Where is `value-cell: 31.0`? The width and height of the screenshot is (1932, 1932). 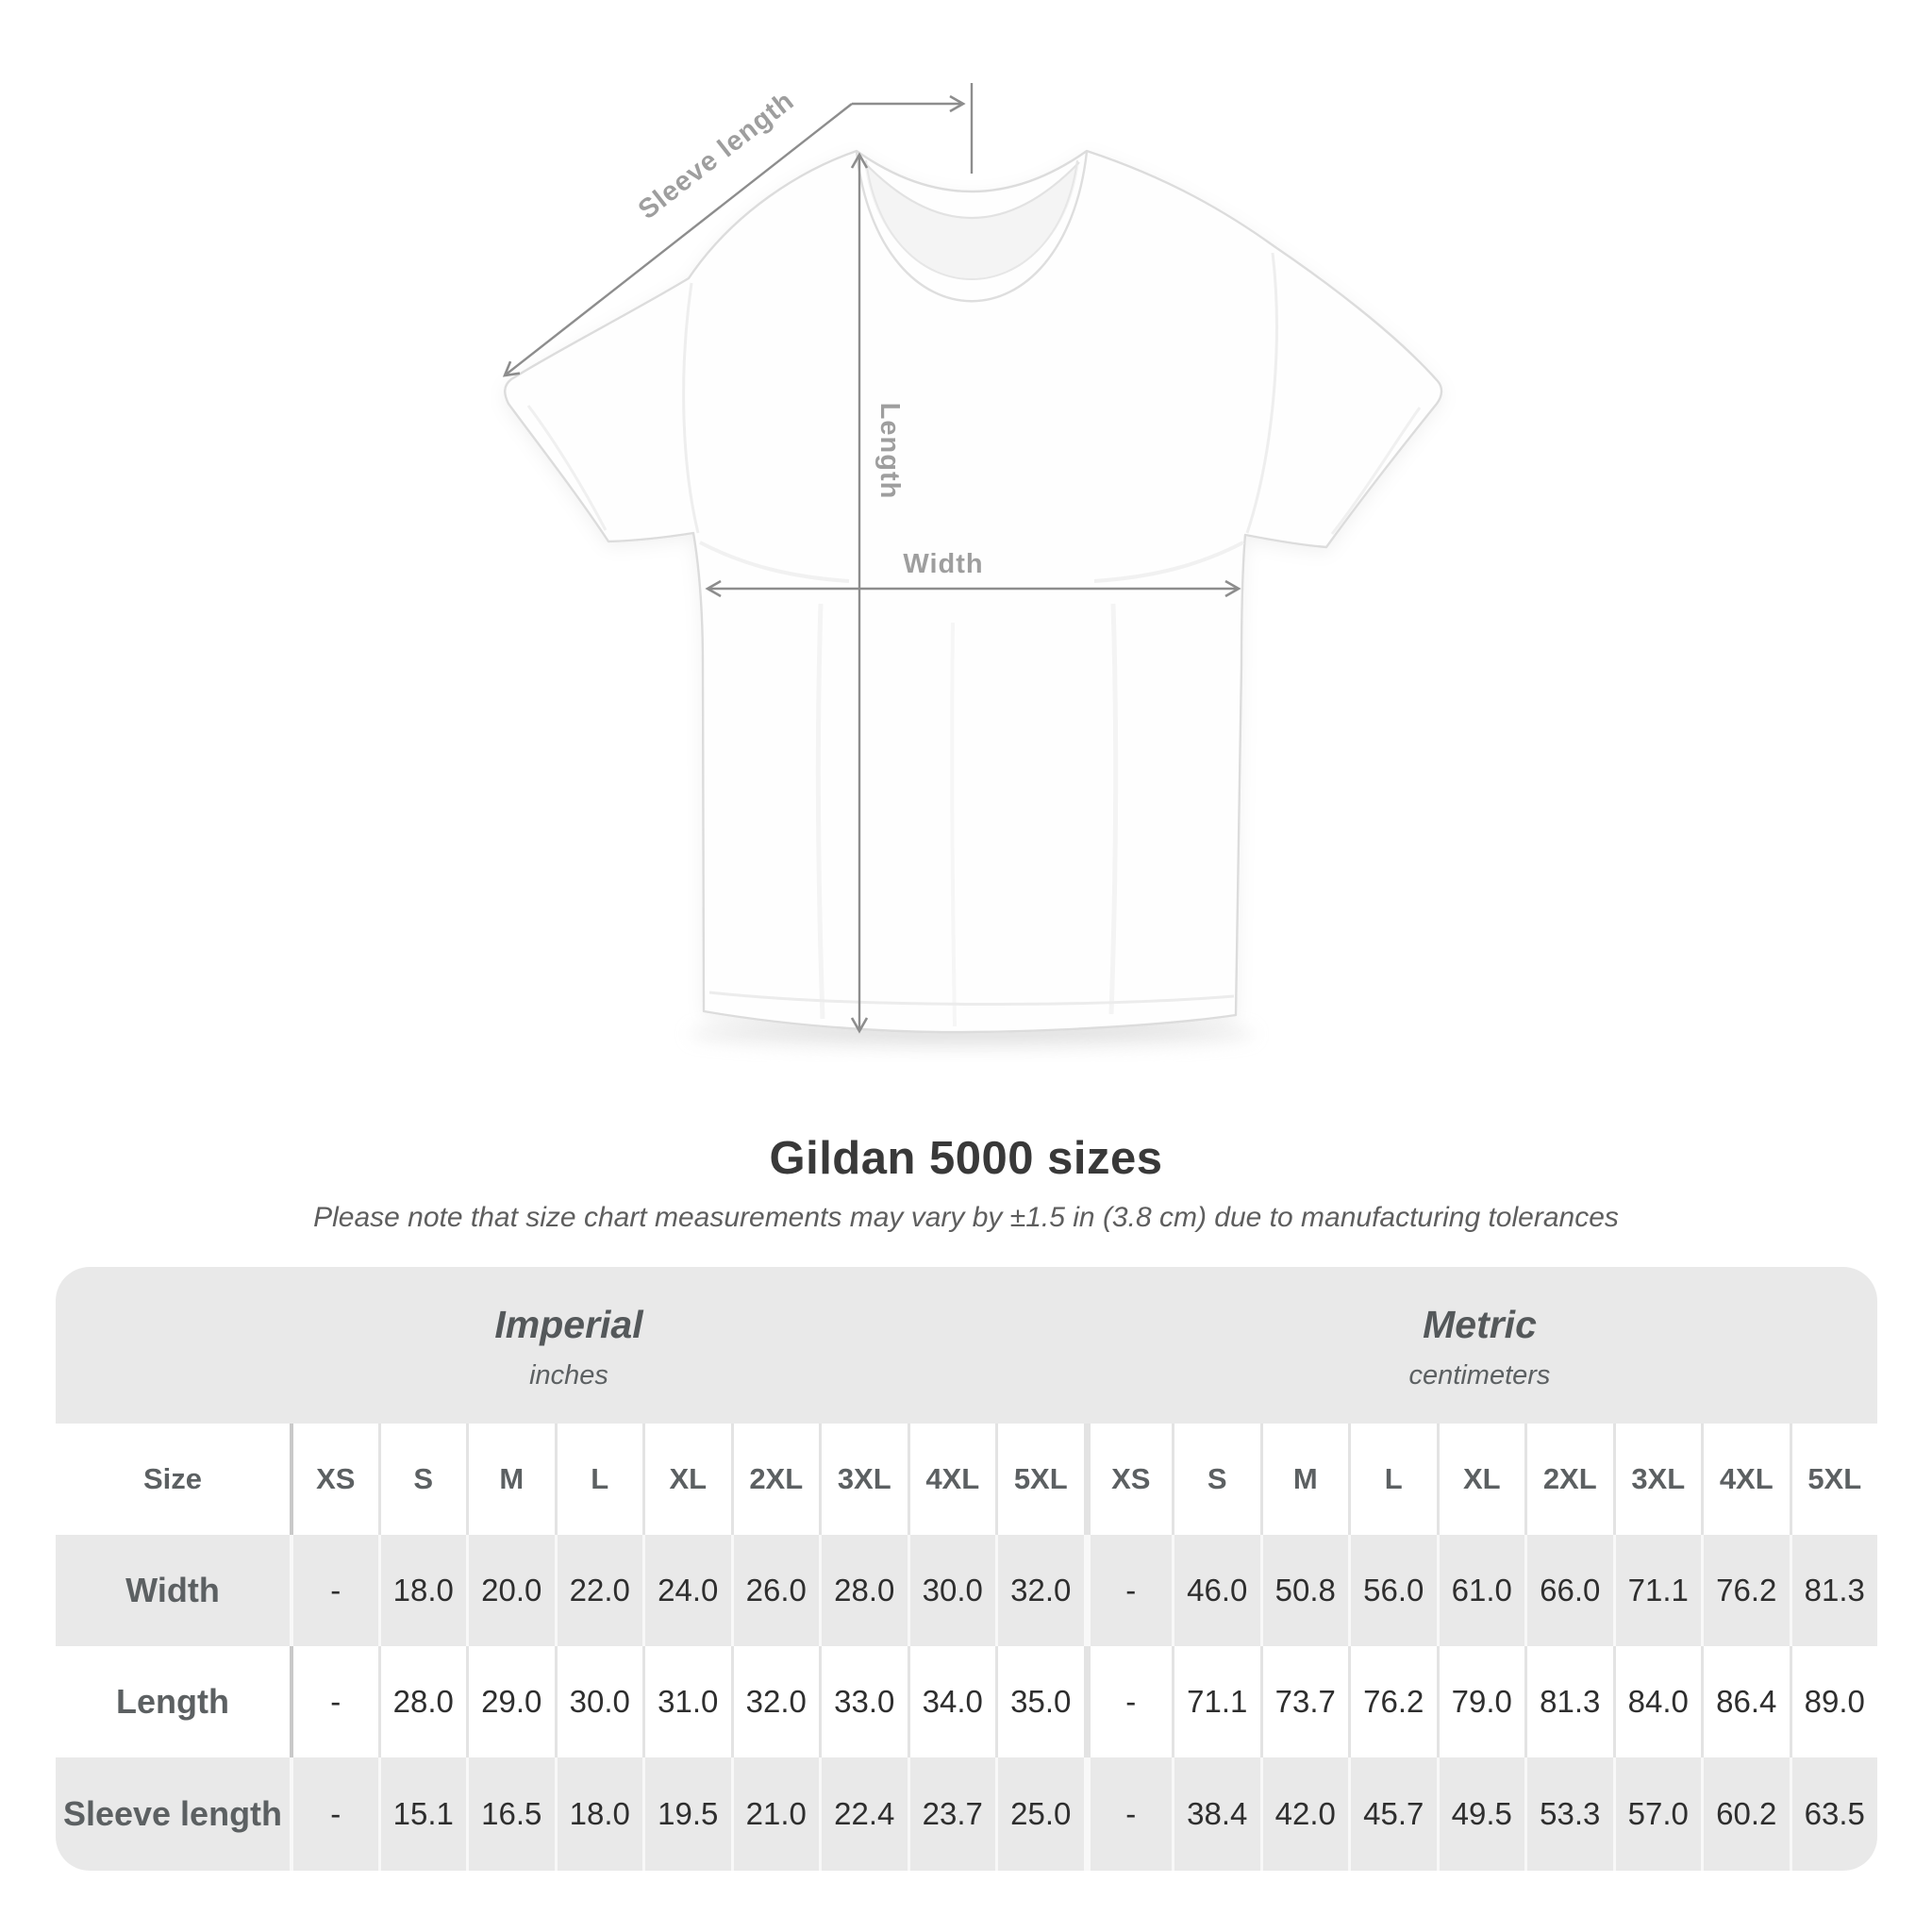 value-cell: 31.0 is located at coordinates (686, 1701).